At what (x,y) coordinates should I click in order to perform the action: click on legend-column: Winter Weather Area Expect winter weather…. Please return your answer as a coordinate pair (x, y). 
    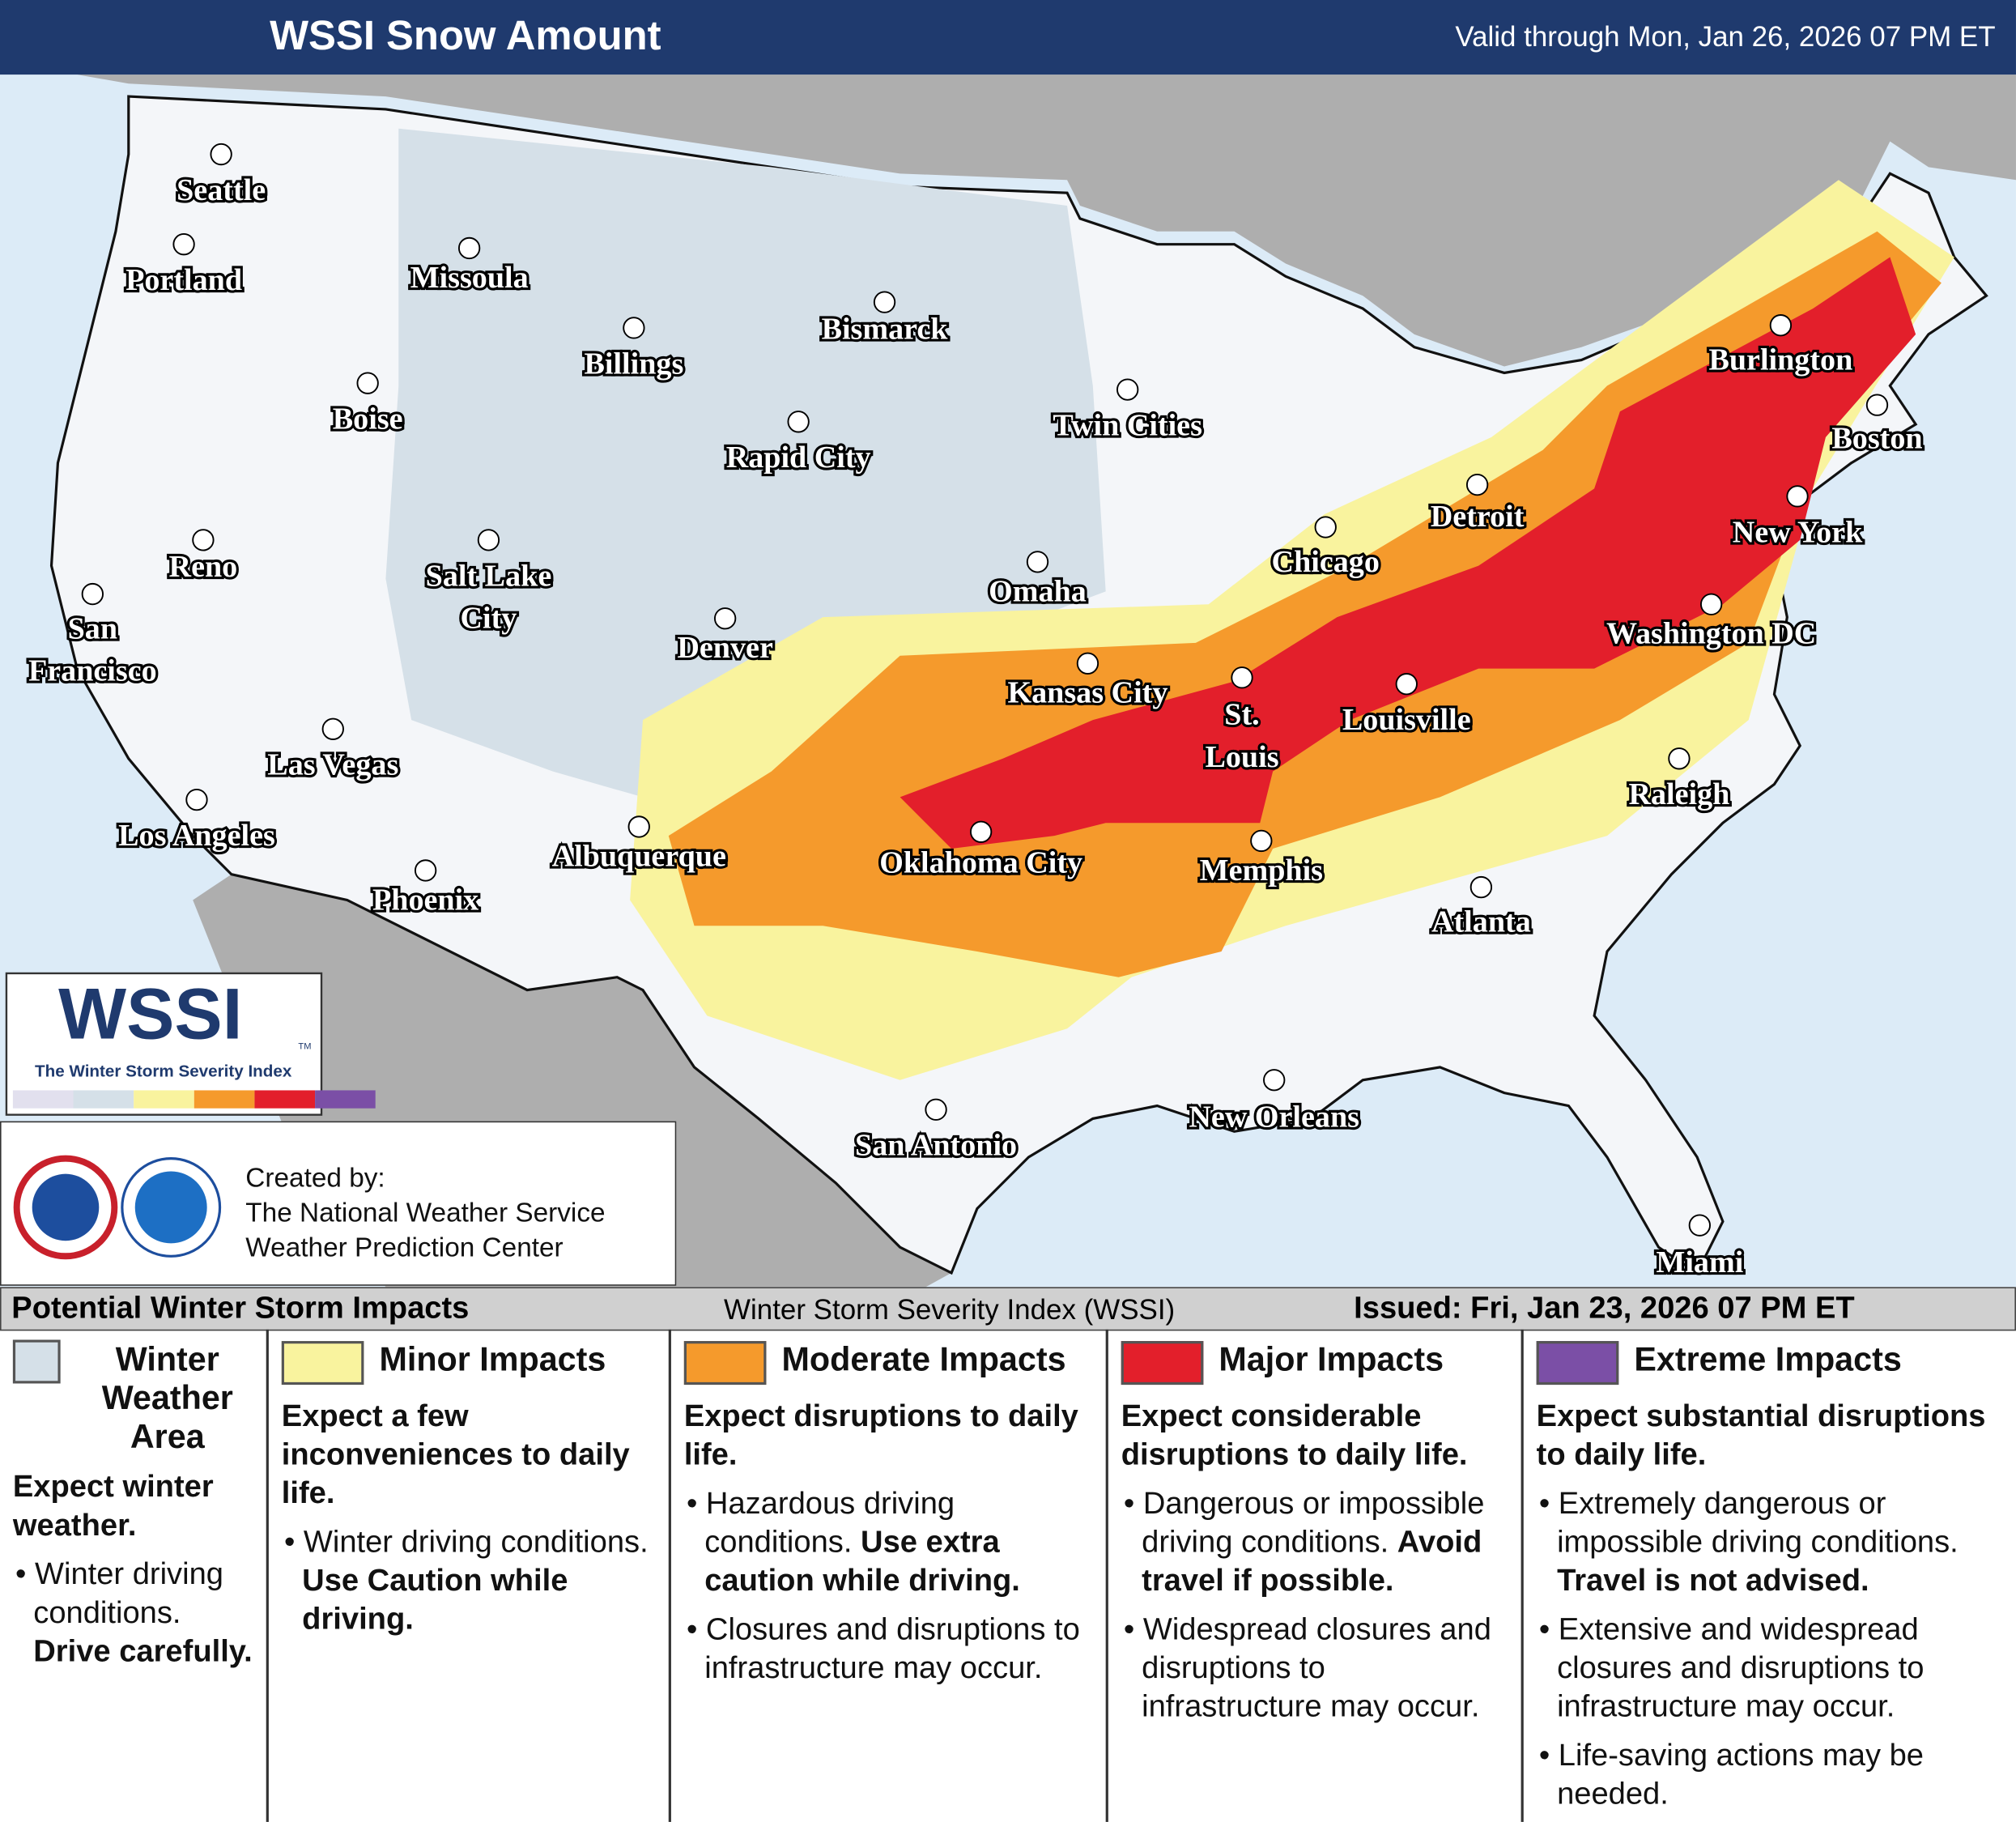
    Looking at the image, I should click on (133, 1576).